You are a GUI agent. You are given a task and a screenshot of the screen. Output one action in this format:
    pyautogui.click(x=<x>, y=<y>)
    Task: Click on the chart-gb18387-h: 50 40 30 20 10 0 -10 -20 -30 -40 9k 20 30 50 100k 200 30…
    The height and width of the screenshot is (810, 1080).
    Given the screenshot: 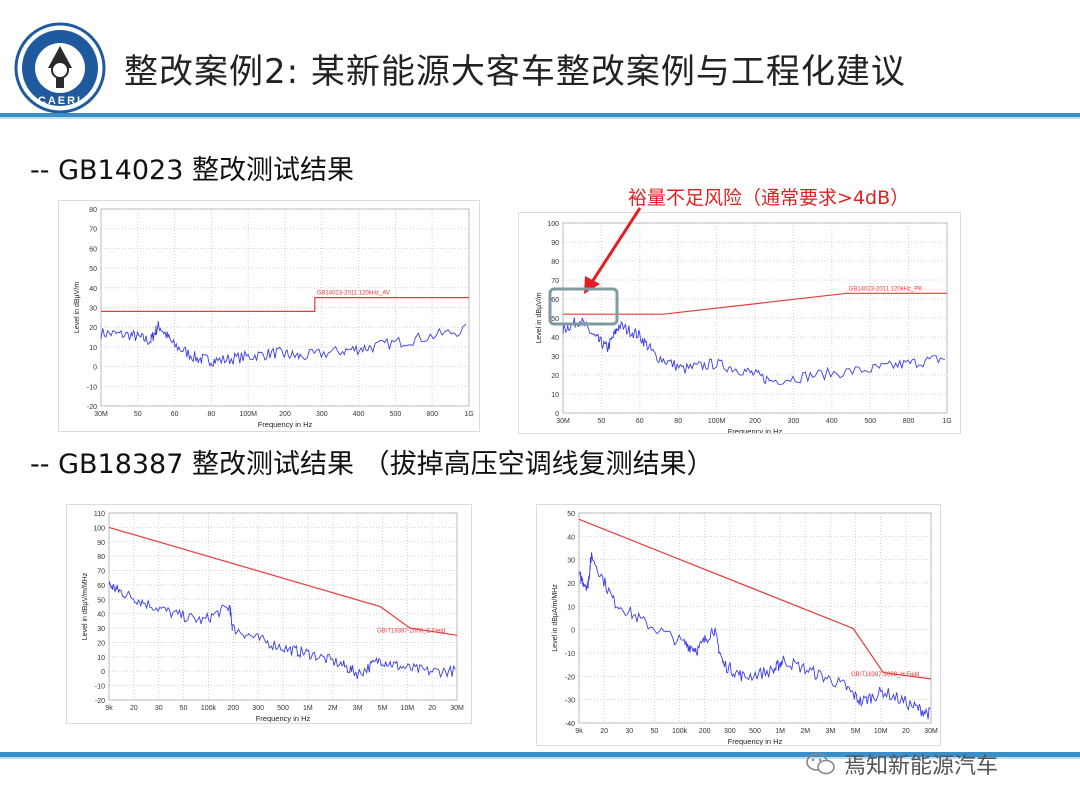 What is the action you would take?
    pyautogui.click(x=738, y=625)
    